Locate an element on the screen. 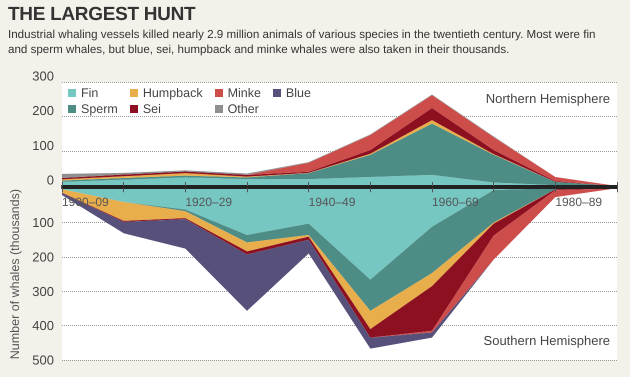 The width and height of the screenshot is (630, 377). legend-label: Minke is located at coordinates (243, 94).